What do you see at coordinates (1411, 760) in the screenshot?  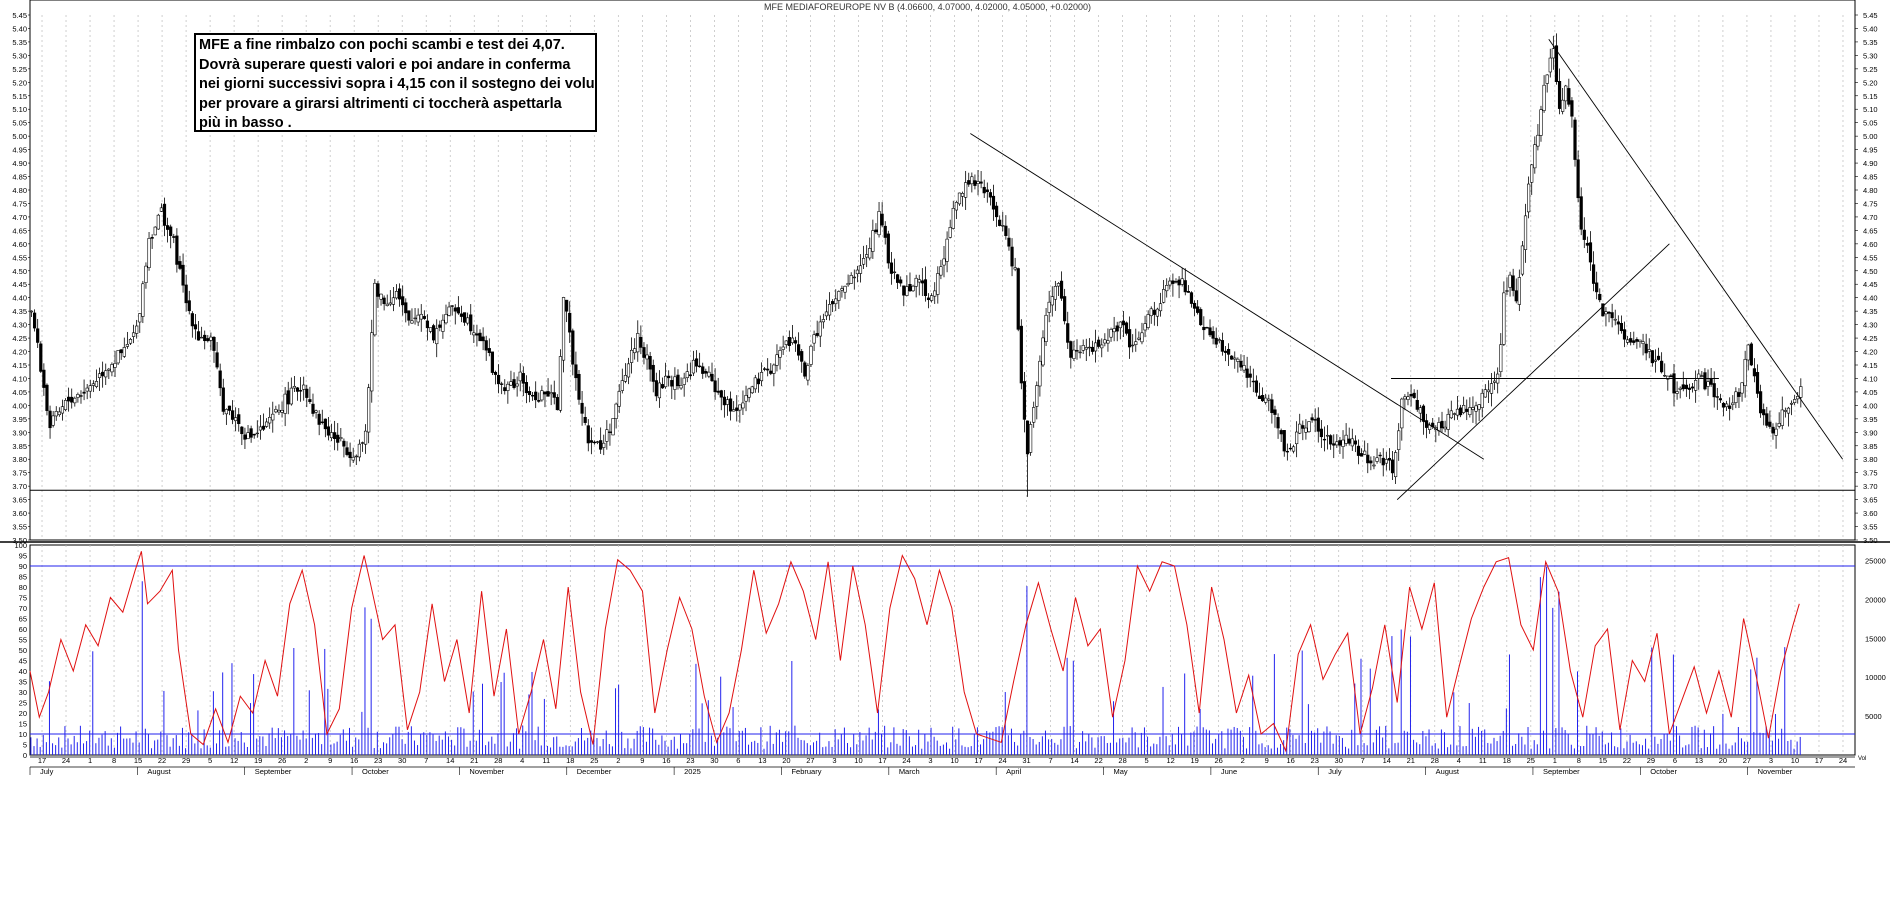 I see `x-tick-label: 21` at bounding box center [1411, 760].